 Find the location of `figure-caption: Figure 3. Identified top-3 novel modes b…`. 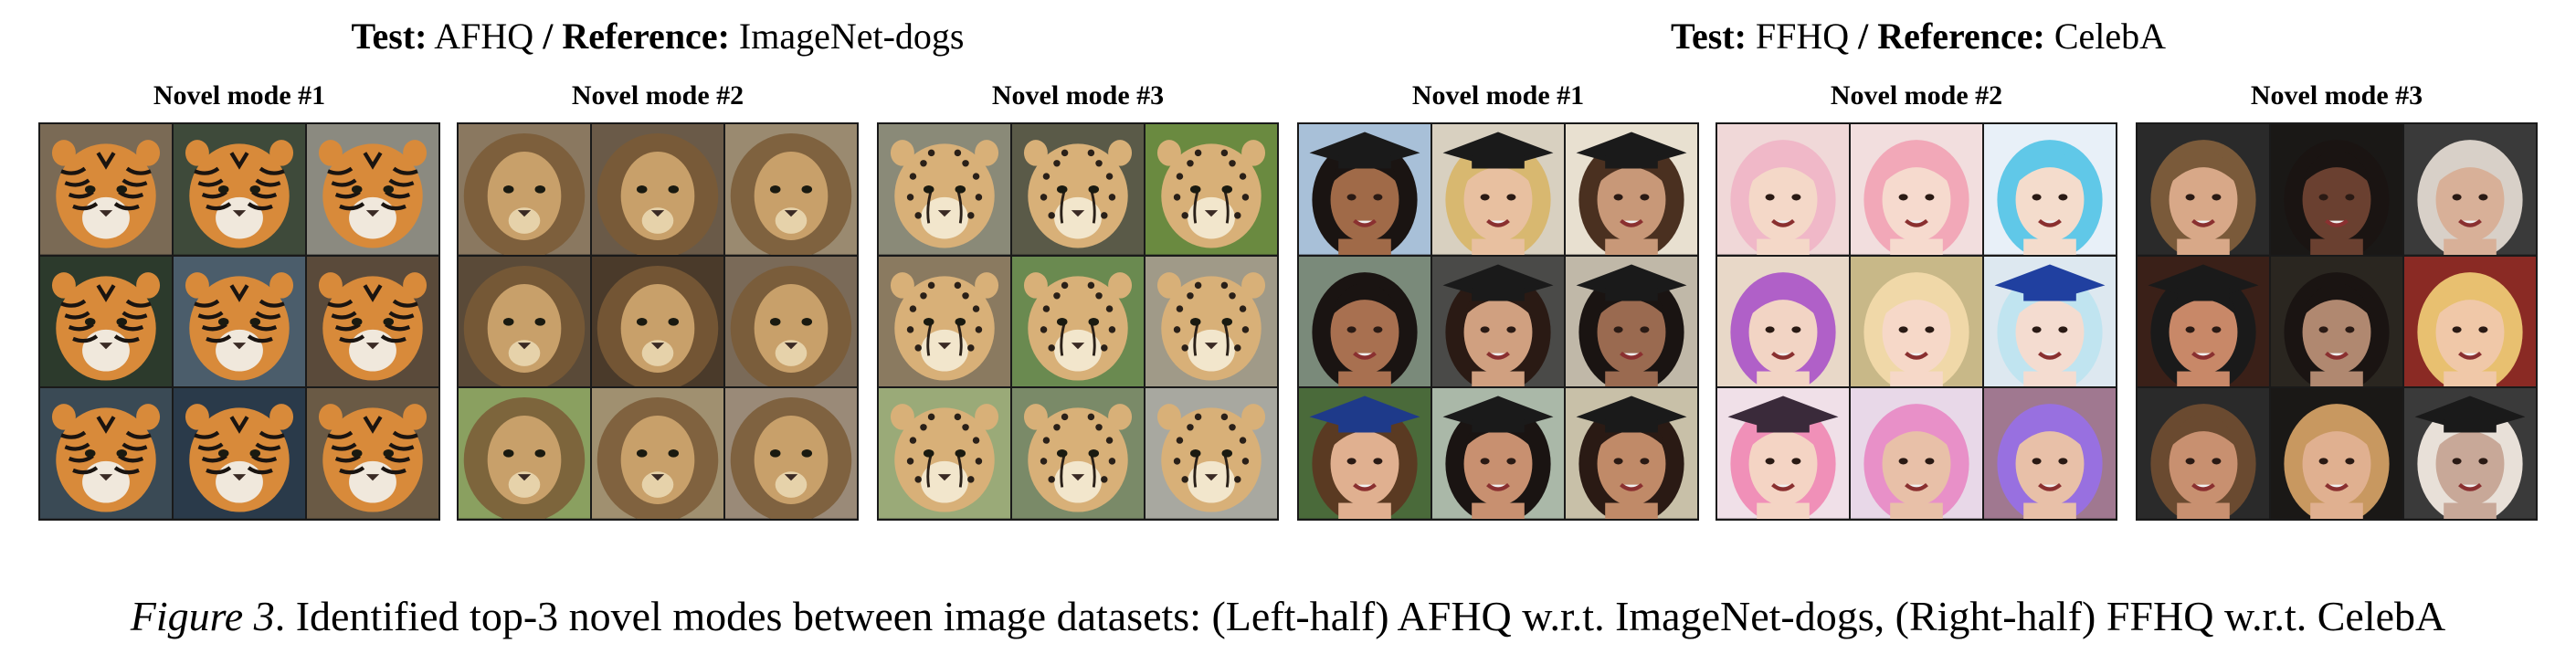

figure-caption: Figure 3. Identified top-3 novel modes b… is located at coordinates (1288, 616).